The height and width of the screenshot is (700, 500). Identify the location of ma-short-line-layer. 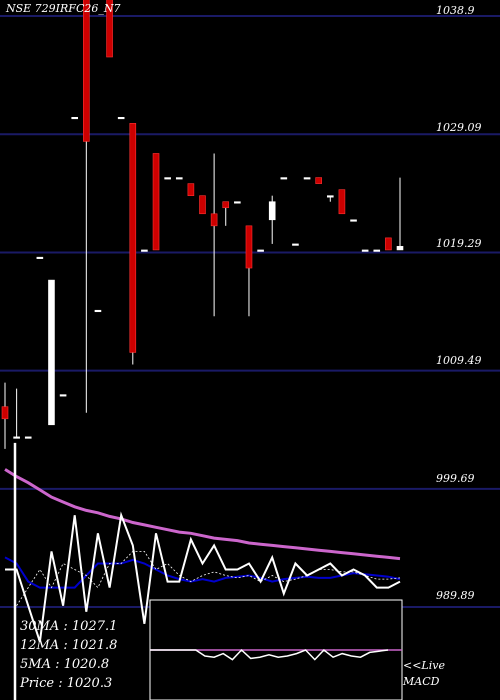
(208, 578).